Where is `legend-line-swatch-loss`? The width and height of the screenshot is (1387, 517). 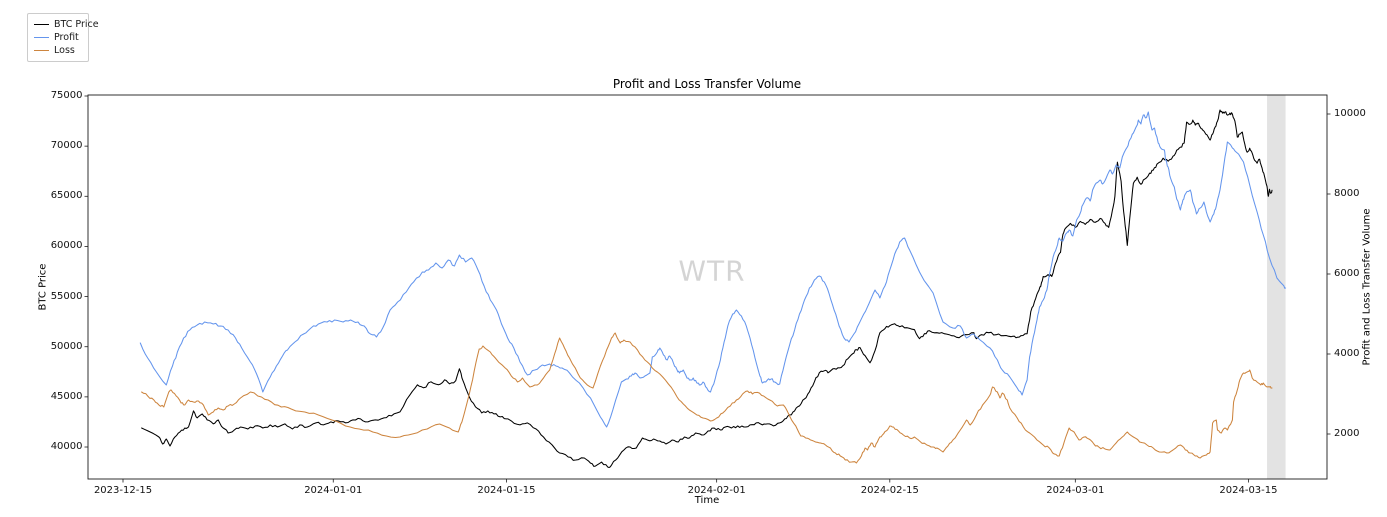 legend-line-swatch-loss is located at coordinates (41, 50).